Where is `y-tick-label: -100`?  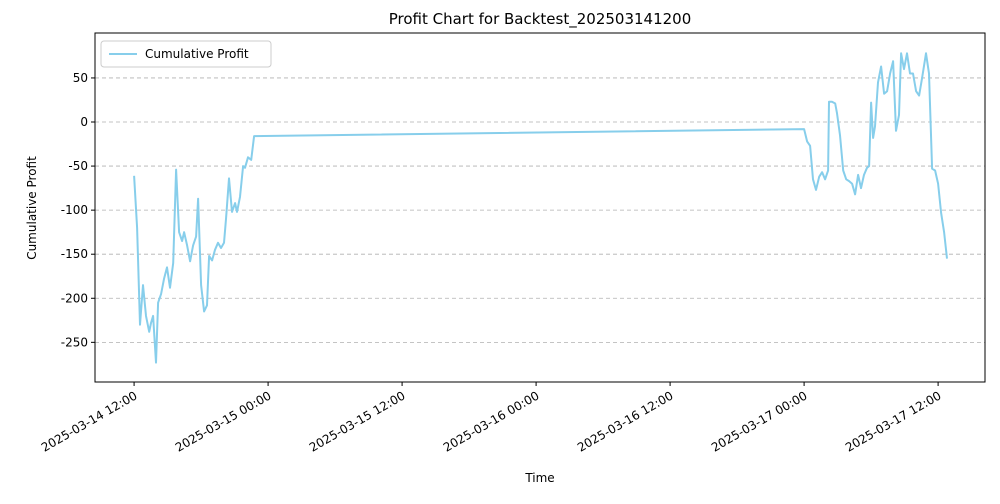
y-tick-label: -100 is located at coordinates (74, 210).